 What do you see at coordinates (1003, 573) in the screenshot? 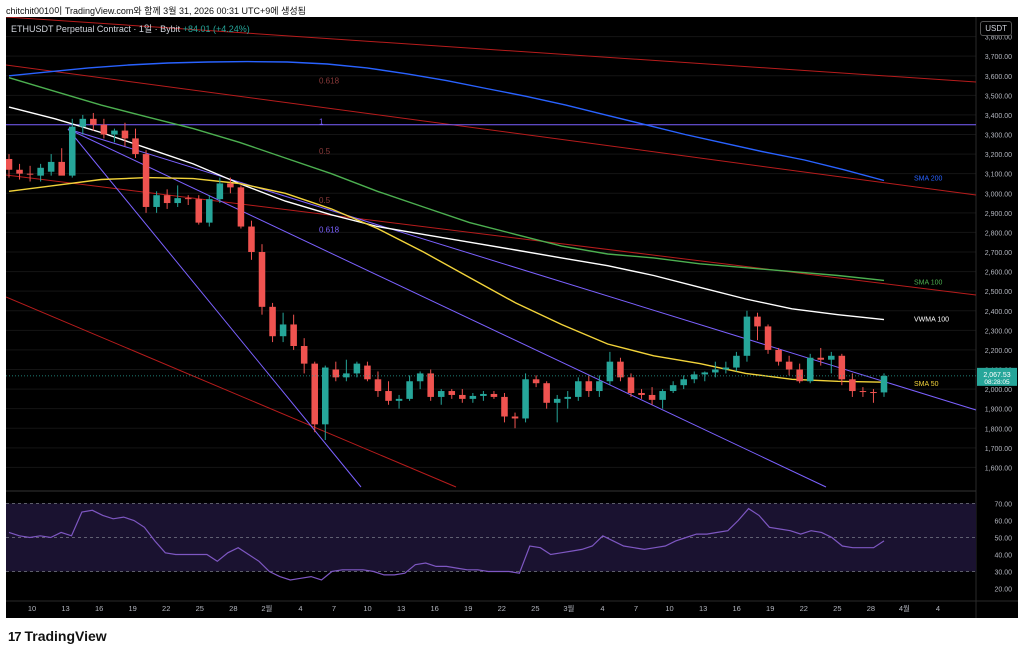
I see `rsi-tick-label: 30.00` at bounding box center [1003, 573].